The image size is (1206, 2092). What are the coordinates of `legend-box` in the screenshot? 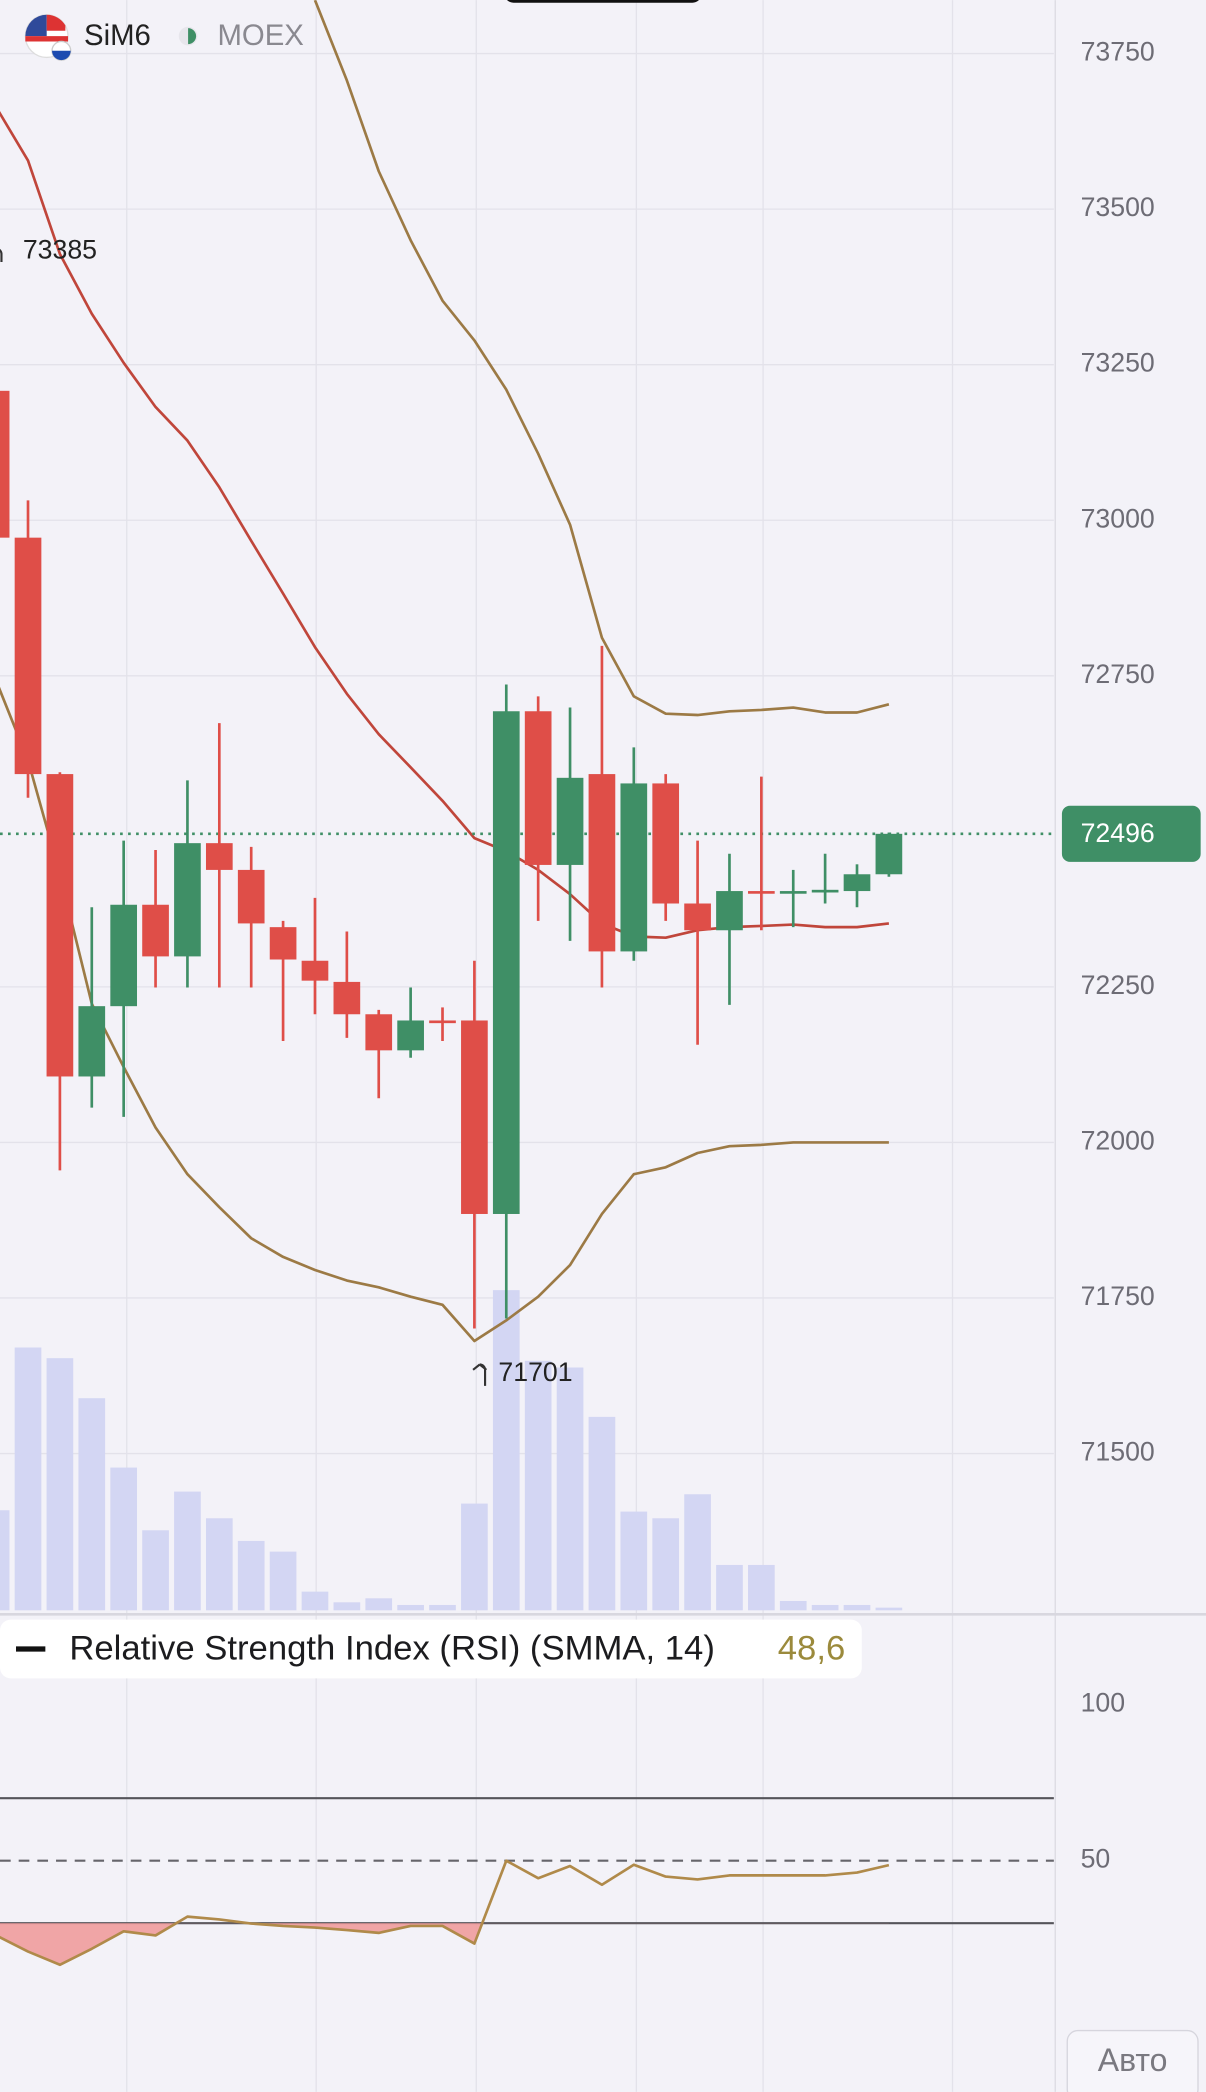 It's located at (431, 1649).